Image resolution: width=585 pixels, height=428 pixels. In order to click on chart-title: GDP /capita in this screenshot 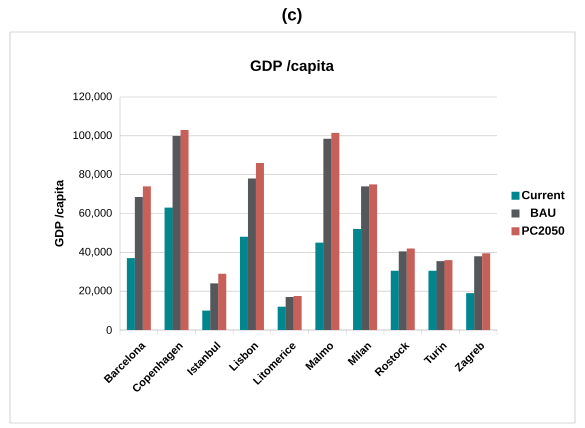, I will do `click(292, 67)`.